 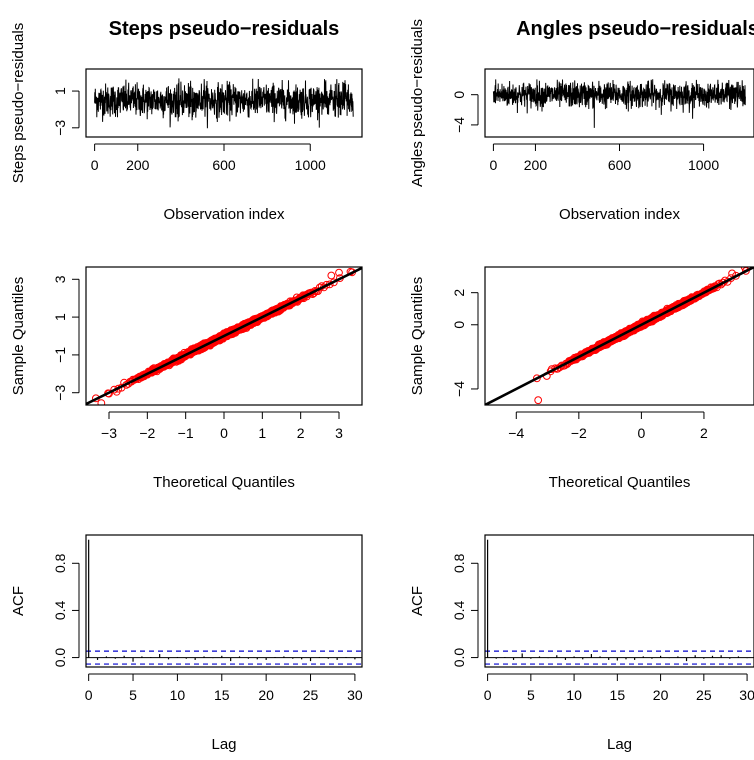 I want to click on y-tick-label: −1, so click(x=60, y=355).